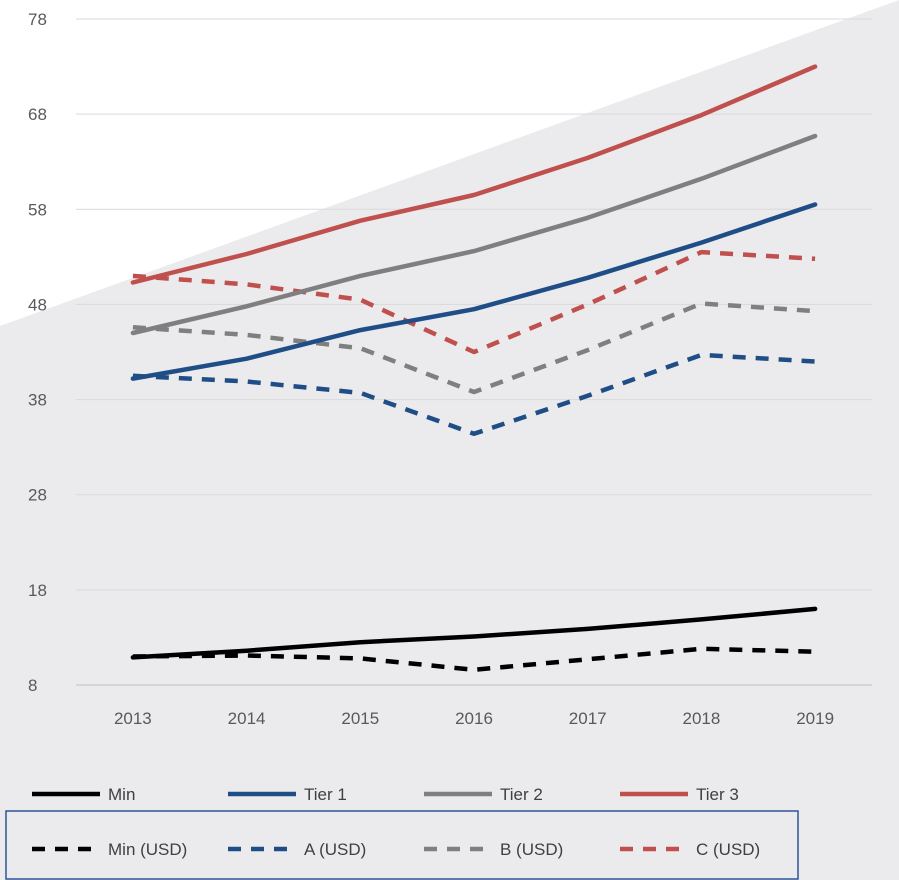 Image resolution: width=899 pixels, height=880 pixels. I want to click on y-axis-ticks: 78 68 58 48 38 28 18 8, so click(37, 352).